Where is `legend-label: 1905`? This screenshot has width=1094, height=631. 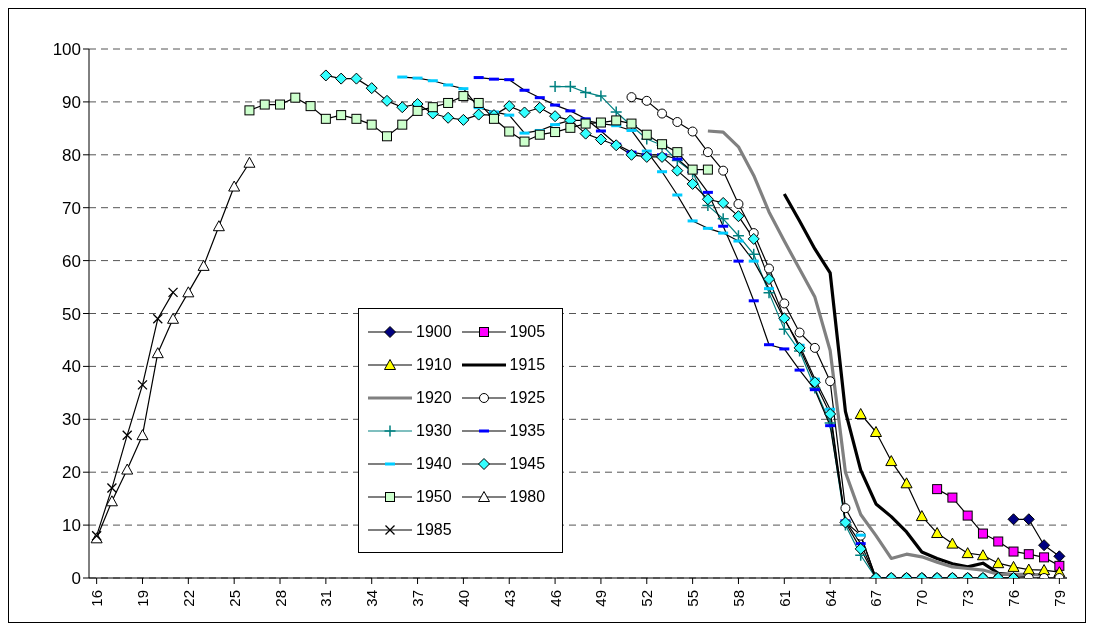 legend-label: 1905 is located at coordinates (527, 331).